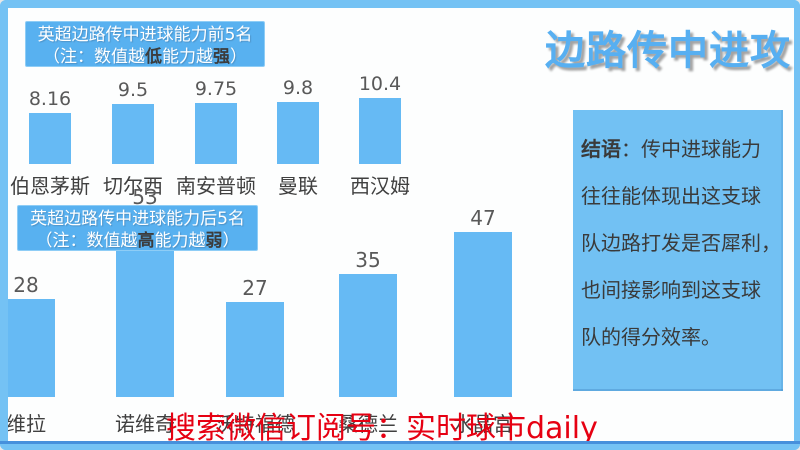 This screenshot has height=450, width=800. What do you see at coordinates (153, 57) in the screenshot?
I see `note-emphasis-low: 低` at bounding box center [153, 57].